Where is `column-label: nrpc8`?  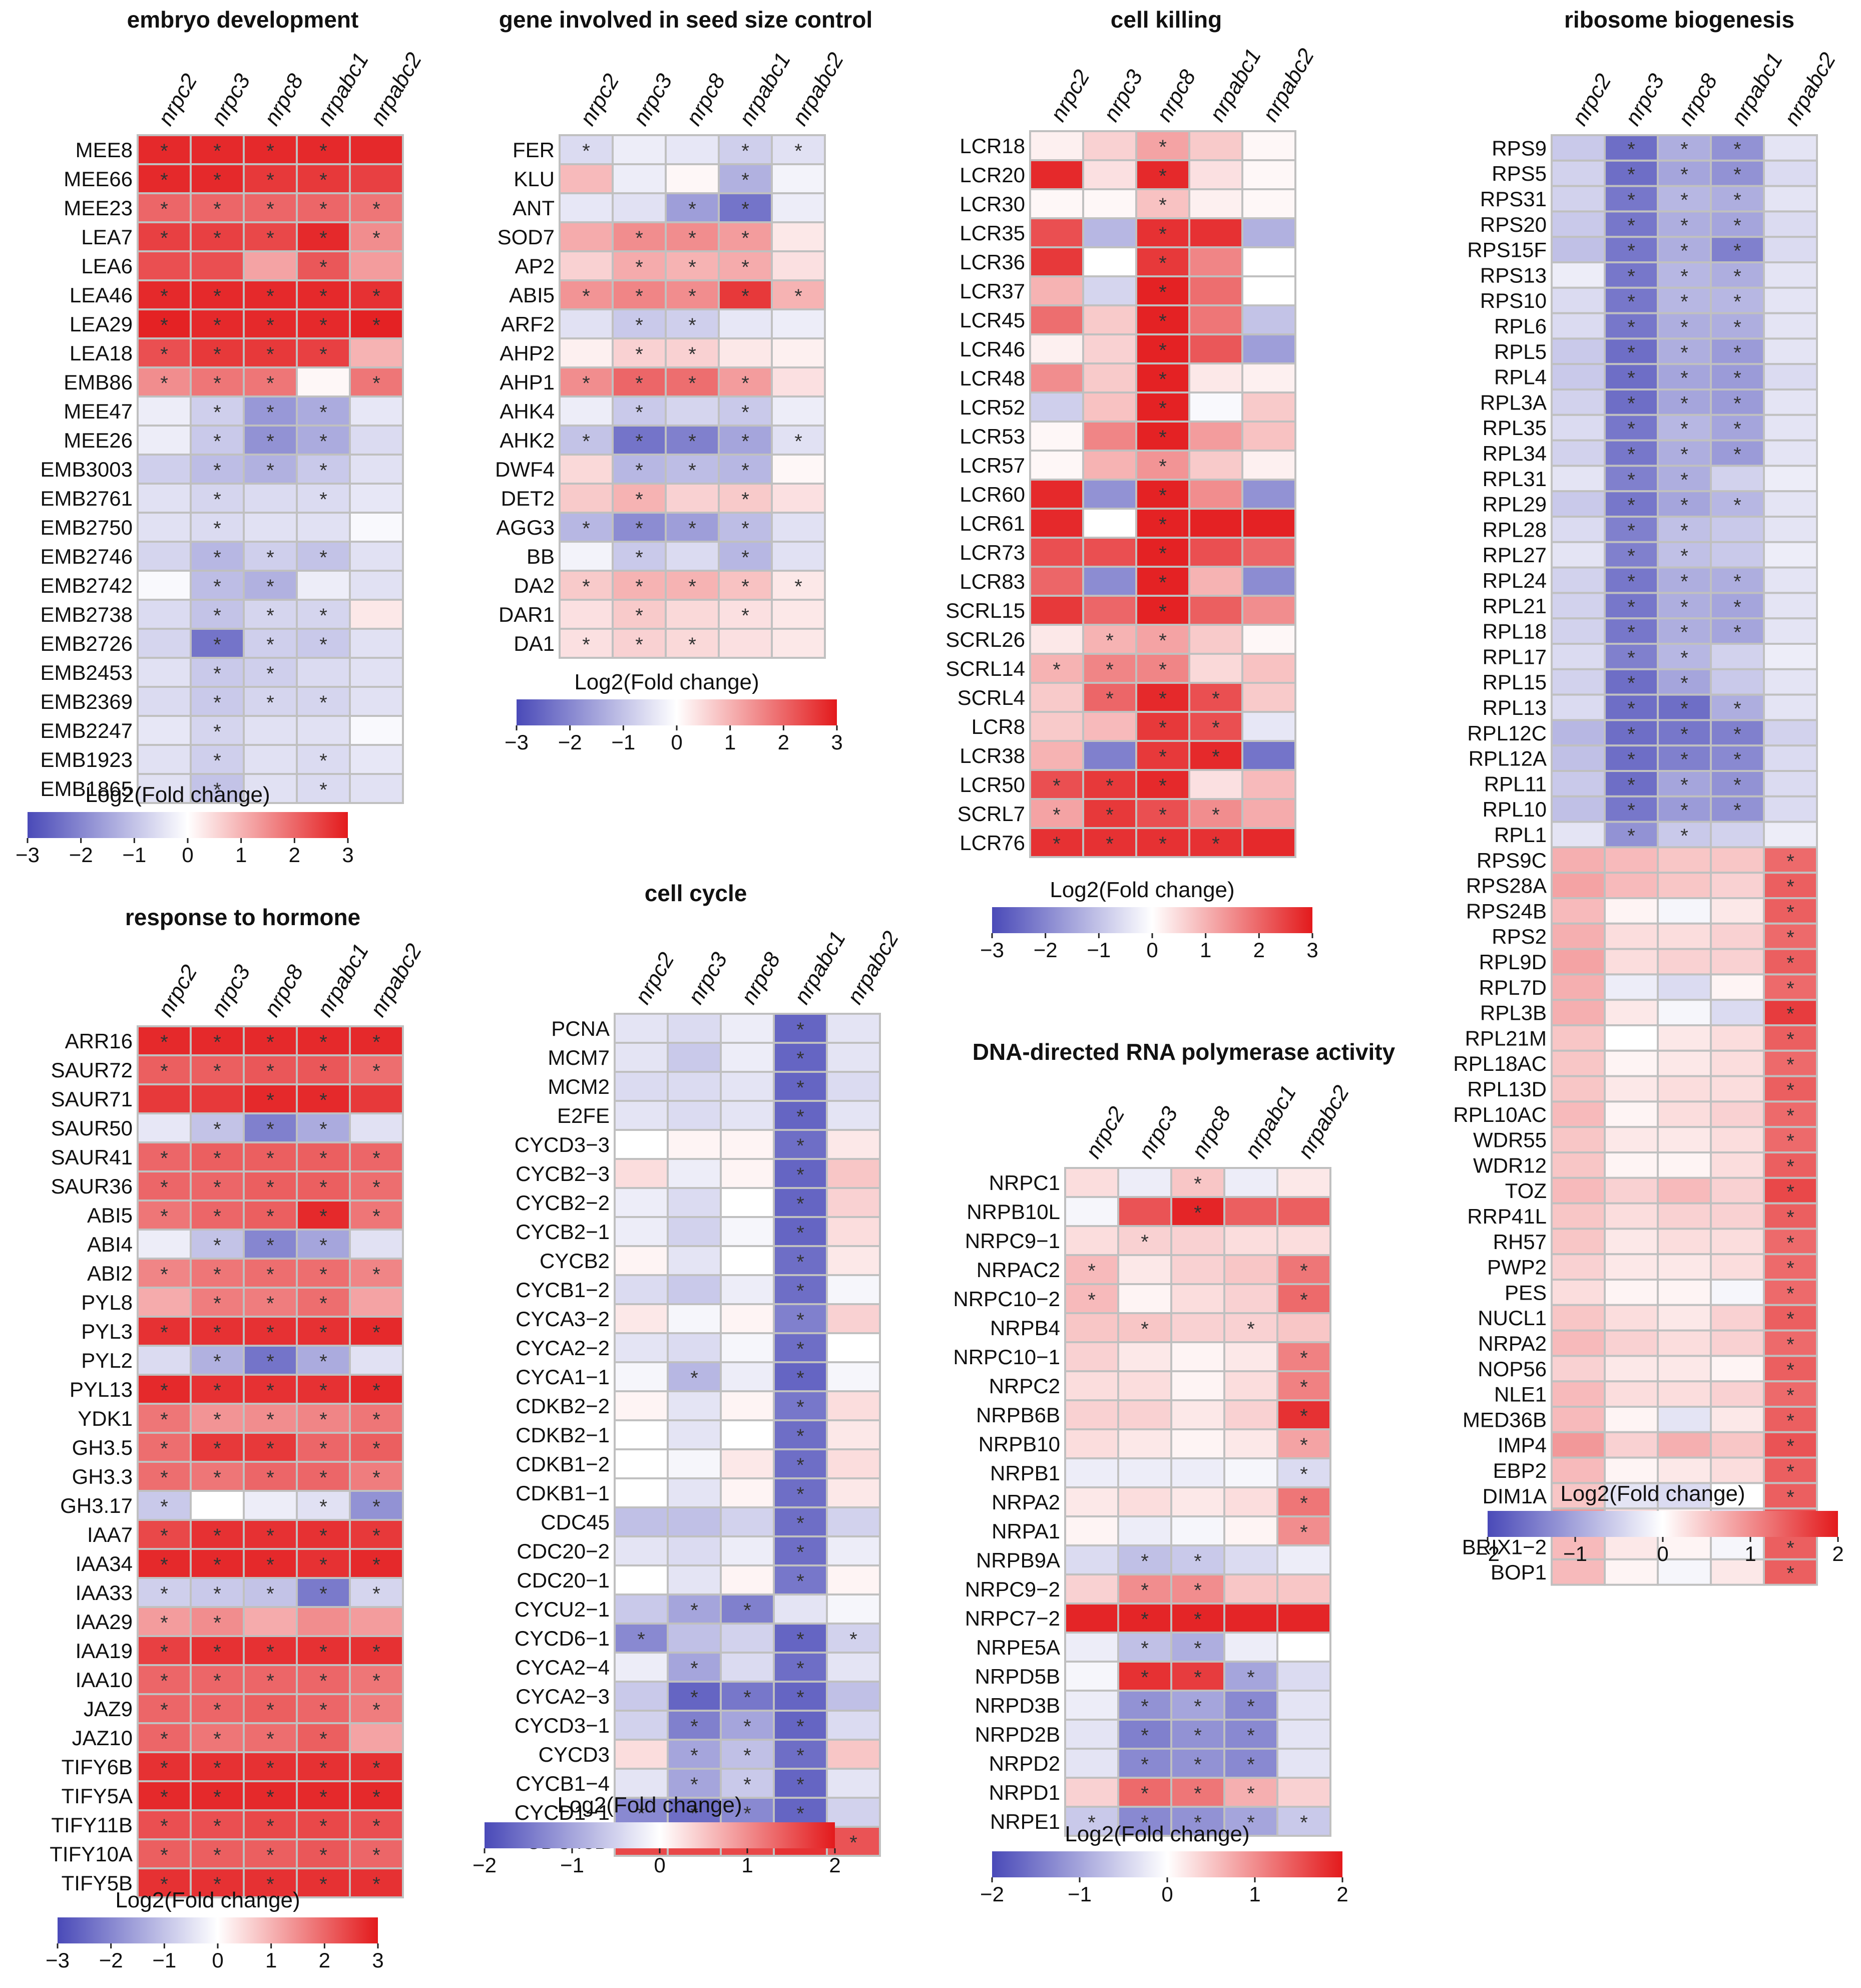 column-label: nrpc8 is located at coordinates (283, 100).